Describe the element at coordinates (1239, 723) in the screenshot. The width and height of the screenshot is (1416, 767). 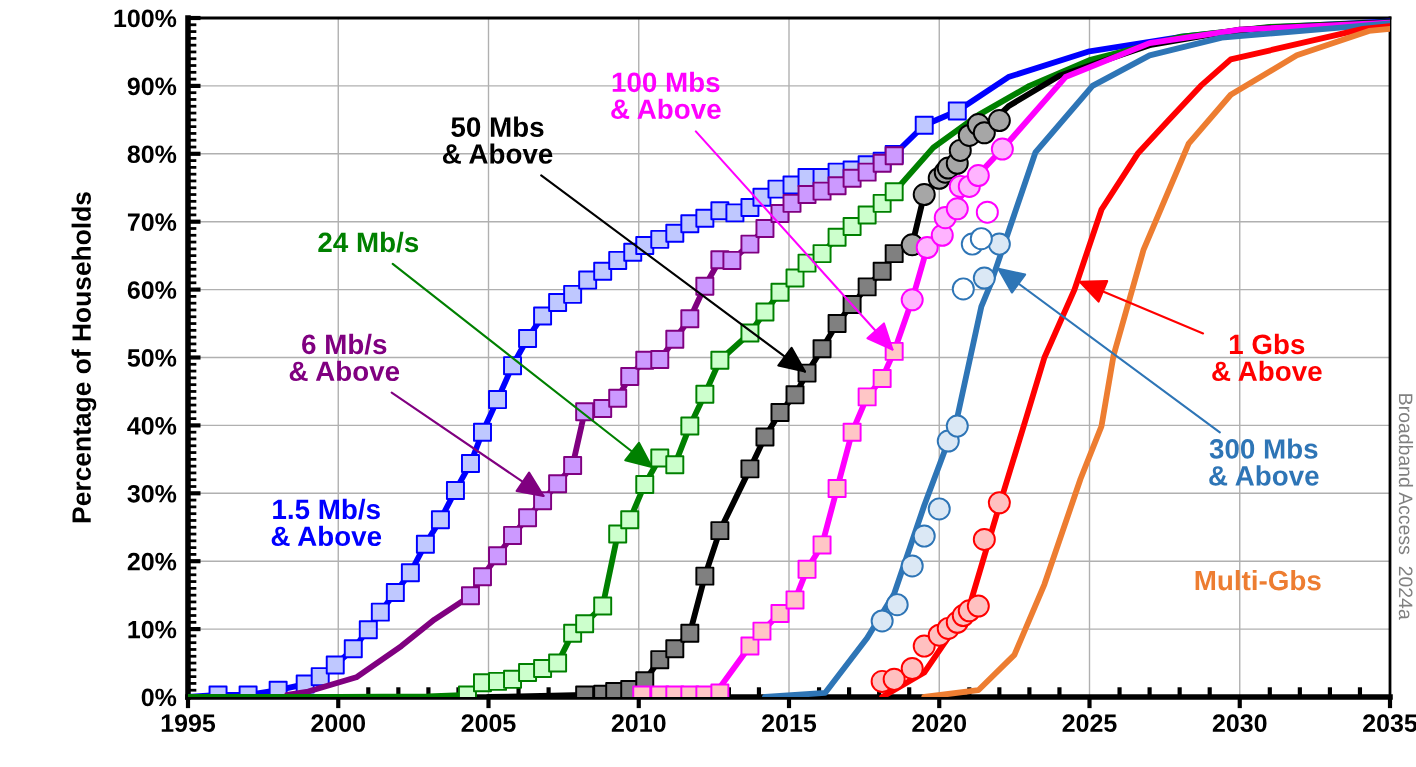
I see `x-tick-label: 2030` at that location.